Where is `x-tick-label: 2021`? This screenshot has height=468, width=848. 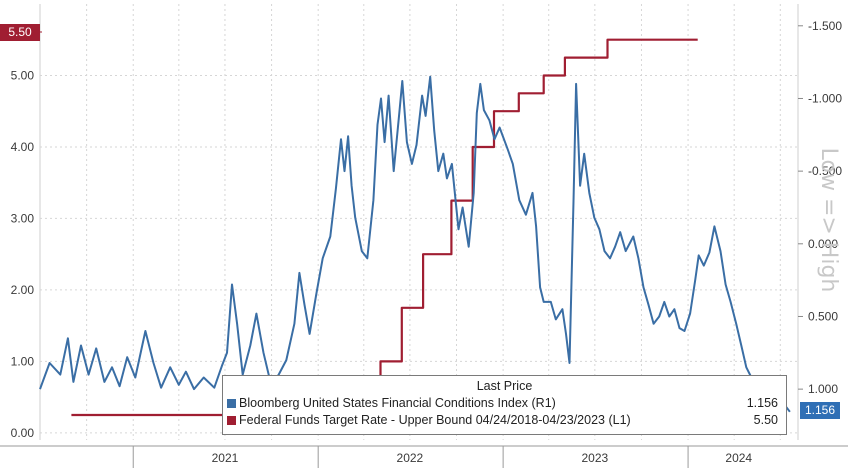
x-tick-label: 2021 is located at coordinates (225, 458).